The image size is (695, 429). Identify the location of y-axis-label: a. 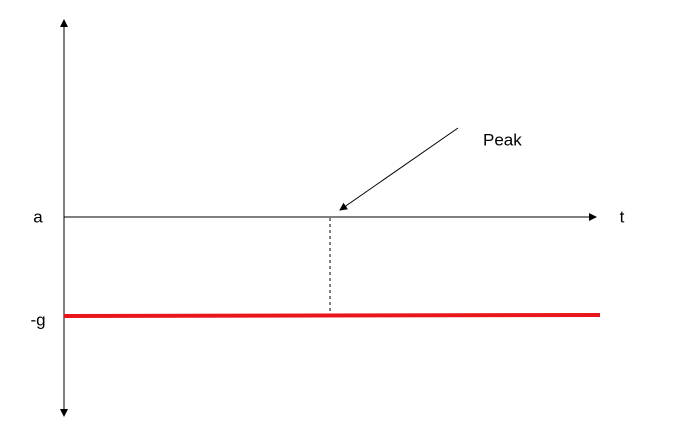
(38, 216).